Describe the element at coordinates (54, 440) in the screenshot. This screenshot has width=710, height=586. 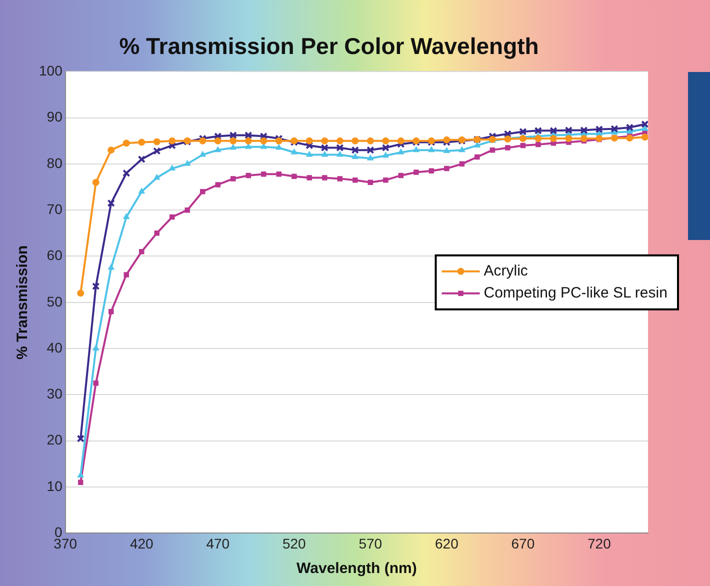
I see `y-tick-label: 20` at that location.